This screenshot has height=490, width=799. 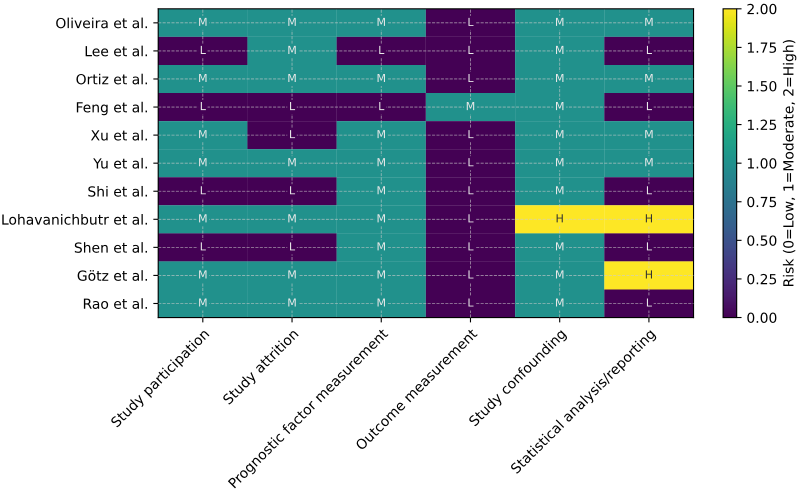 What do you see at coordinates (118, 135) in the screenshot?
I see `y-tick-label: Xu et al.` at bounding box center [118, 135].